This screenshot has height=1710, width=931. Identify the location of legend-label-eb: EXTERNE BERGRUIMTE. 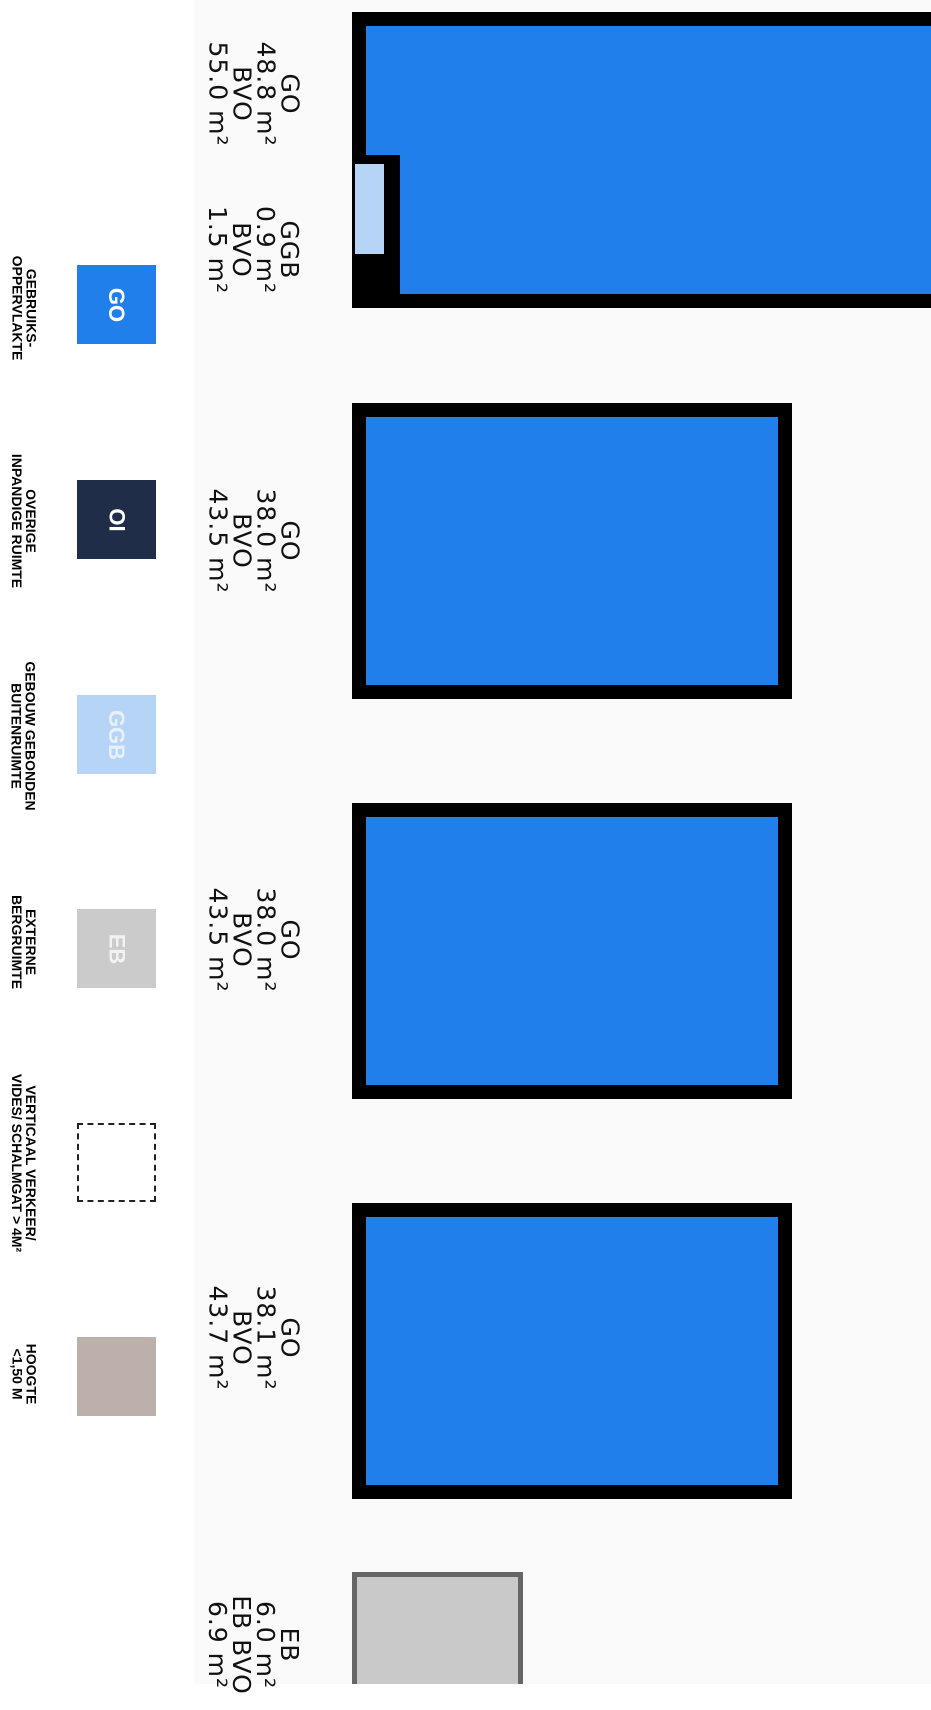
(24, 942).